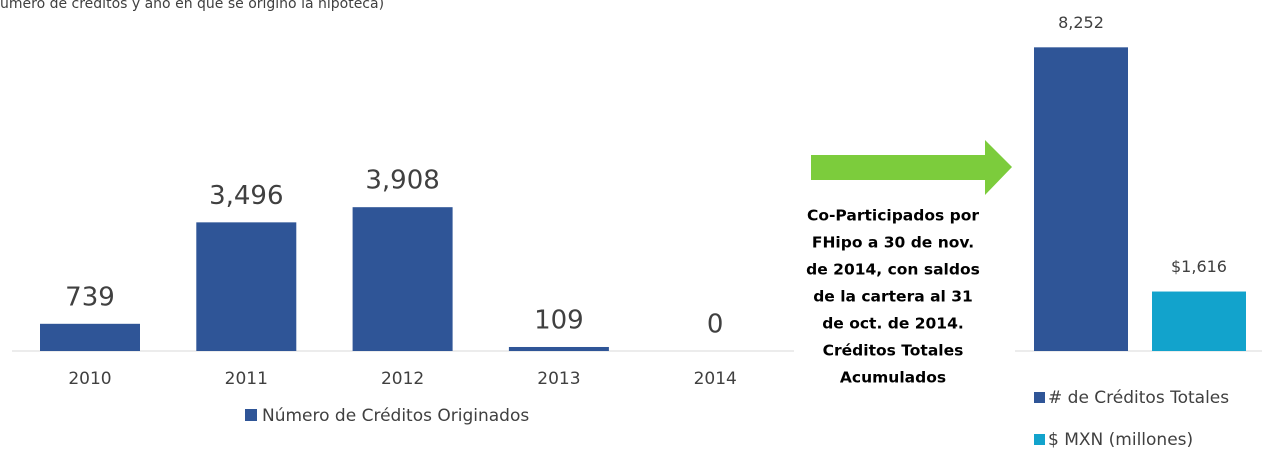 The image size is (1269, 452). Describe the element at coordinates (893, 378) in the screenshot. I see `annotation: Acumulados` at that location.